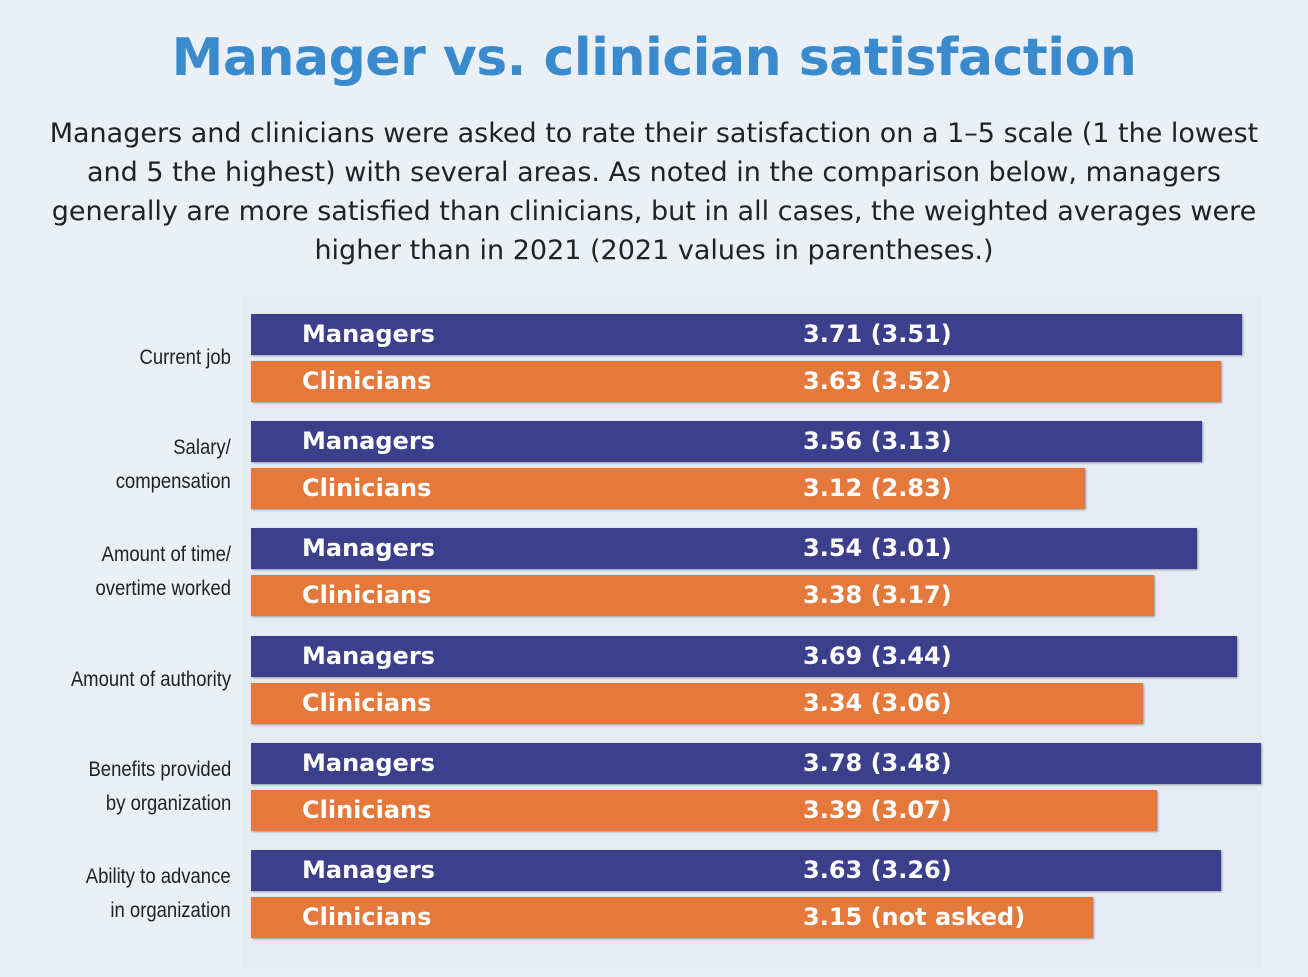 The height and width of the screenshot is (977, 1308). I want to click on data-label: 3.38 (3.17), so click(877, 595).